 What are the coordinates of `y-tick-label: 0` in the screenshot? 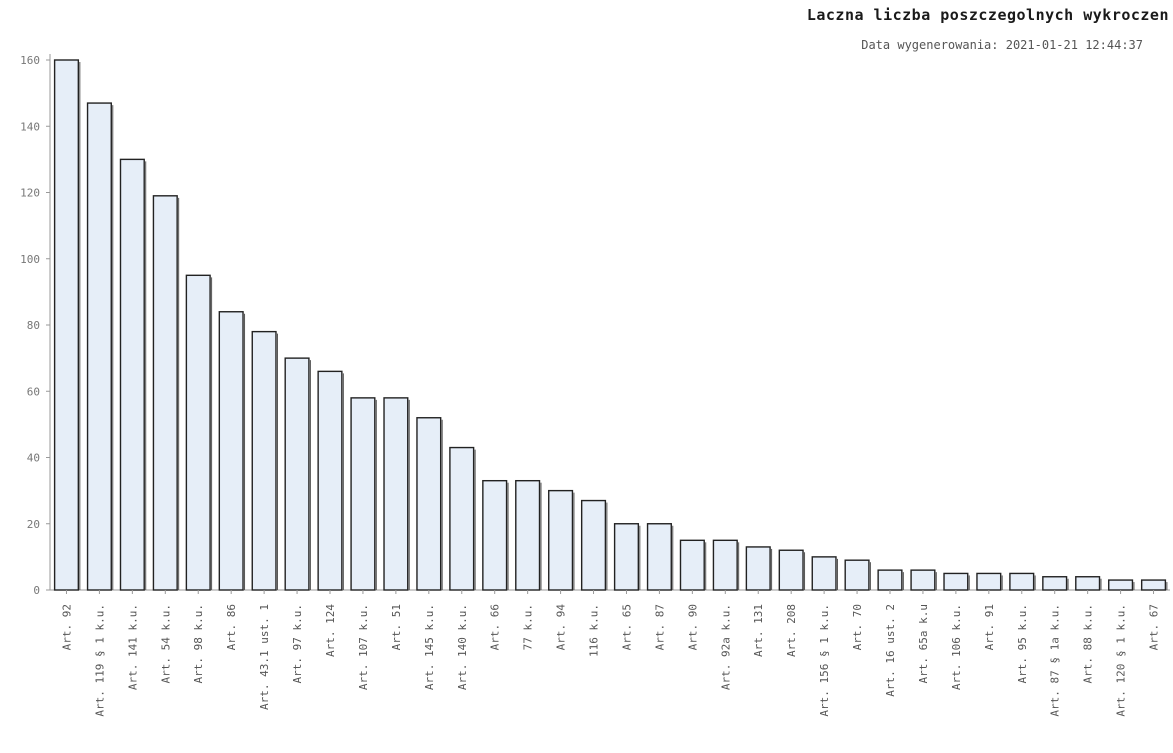 It's located at (36, 590).